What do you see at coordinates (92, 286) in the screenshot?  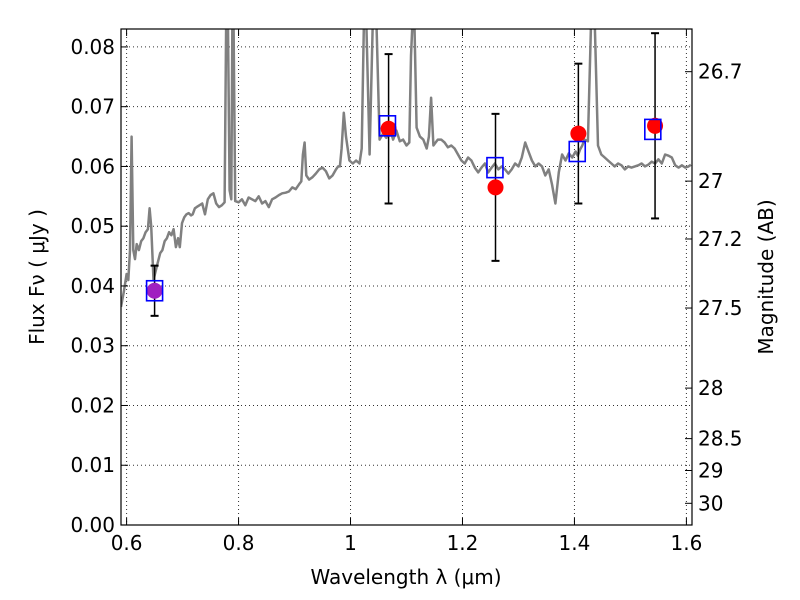 I see `y-tick-label: 0.04` at bounding box center [92, 286].